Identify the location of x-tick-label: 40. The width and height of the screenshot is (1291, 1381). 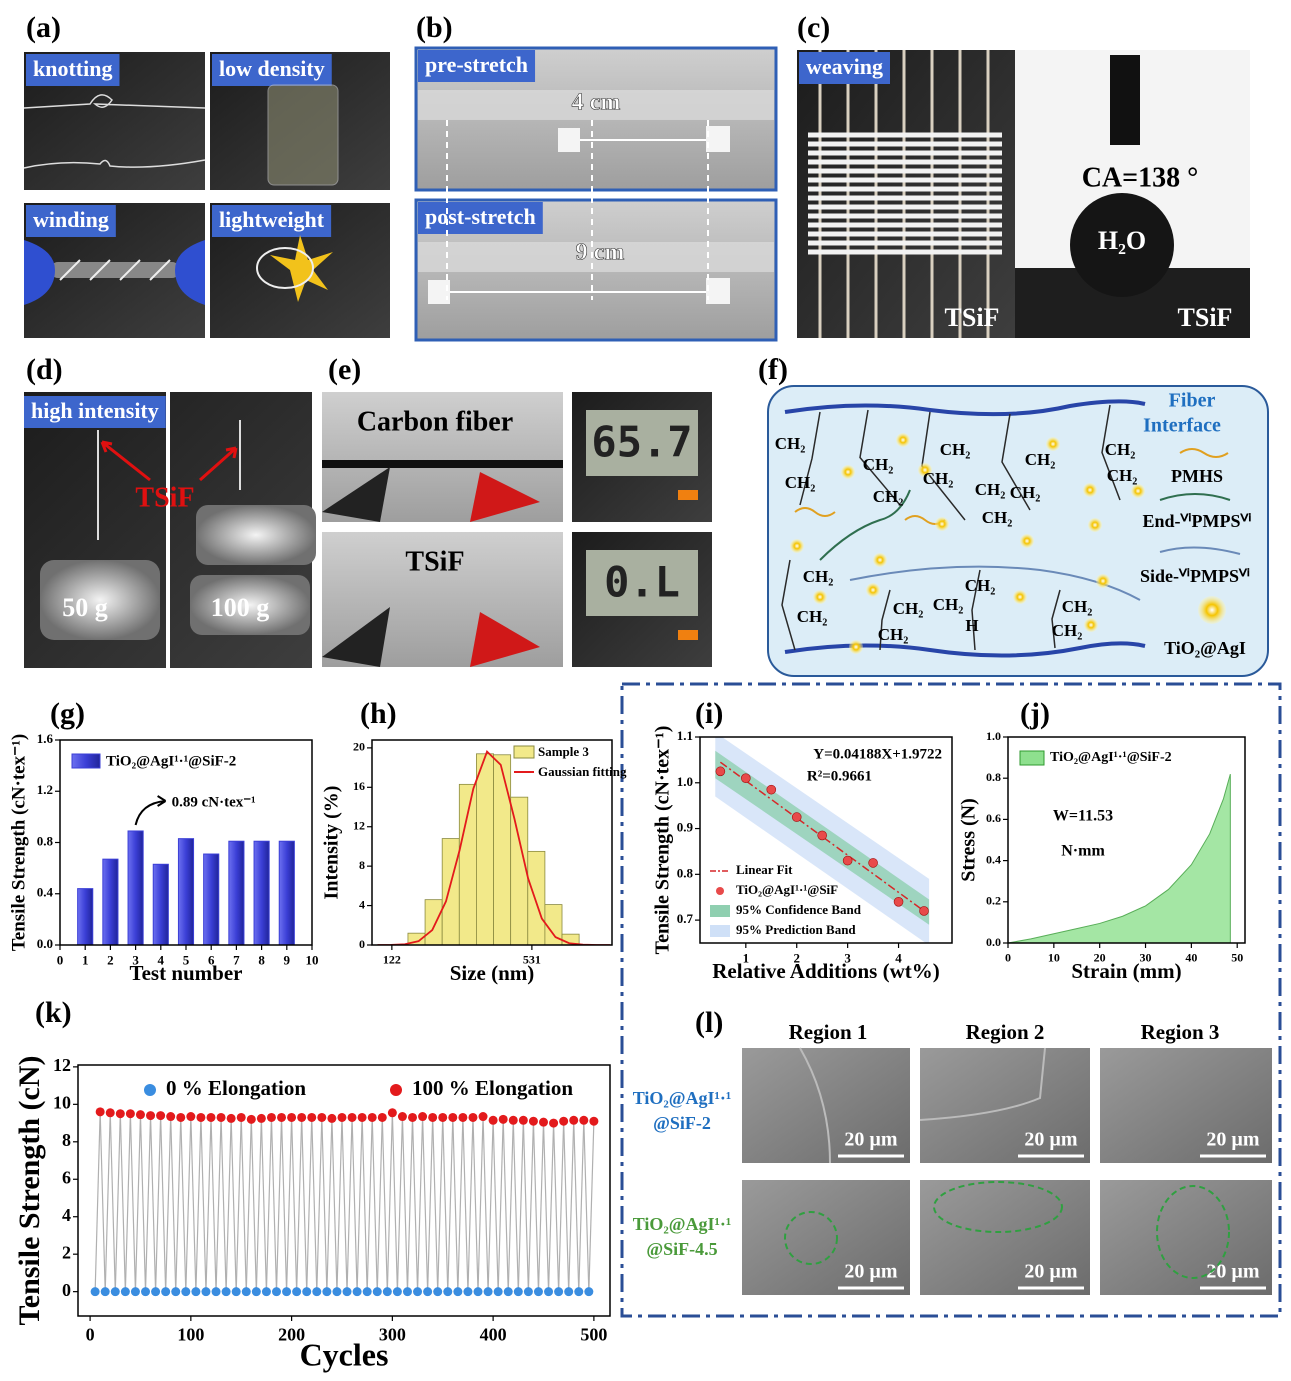
(1191, 957).